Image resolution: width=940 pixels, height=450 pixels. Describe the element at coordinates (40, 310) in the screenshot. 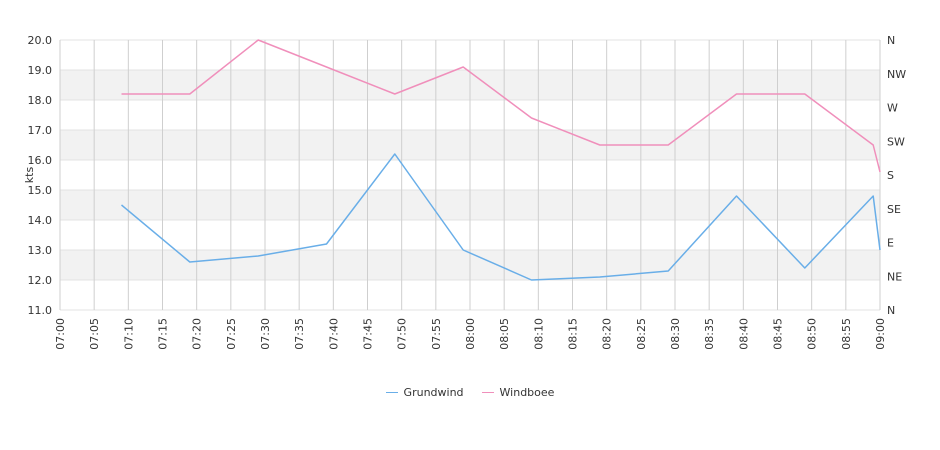

I see `y-tick-label: 11.0` at that location.